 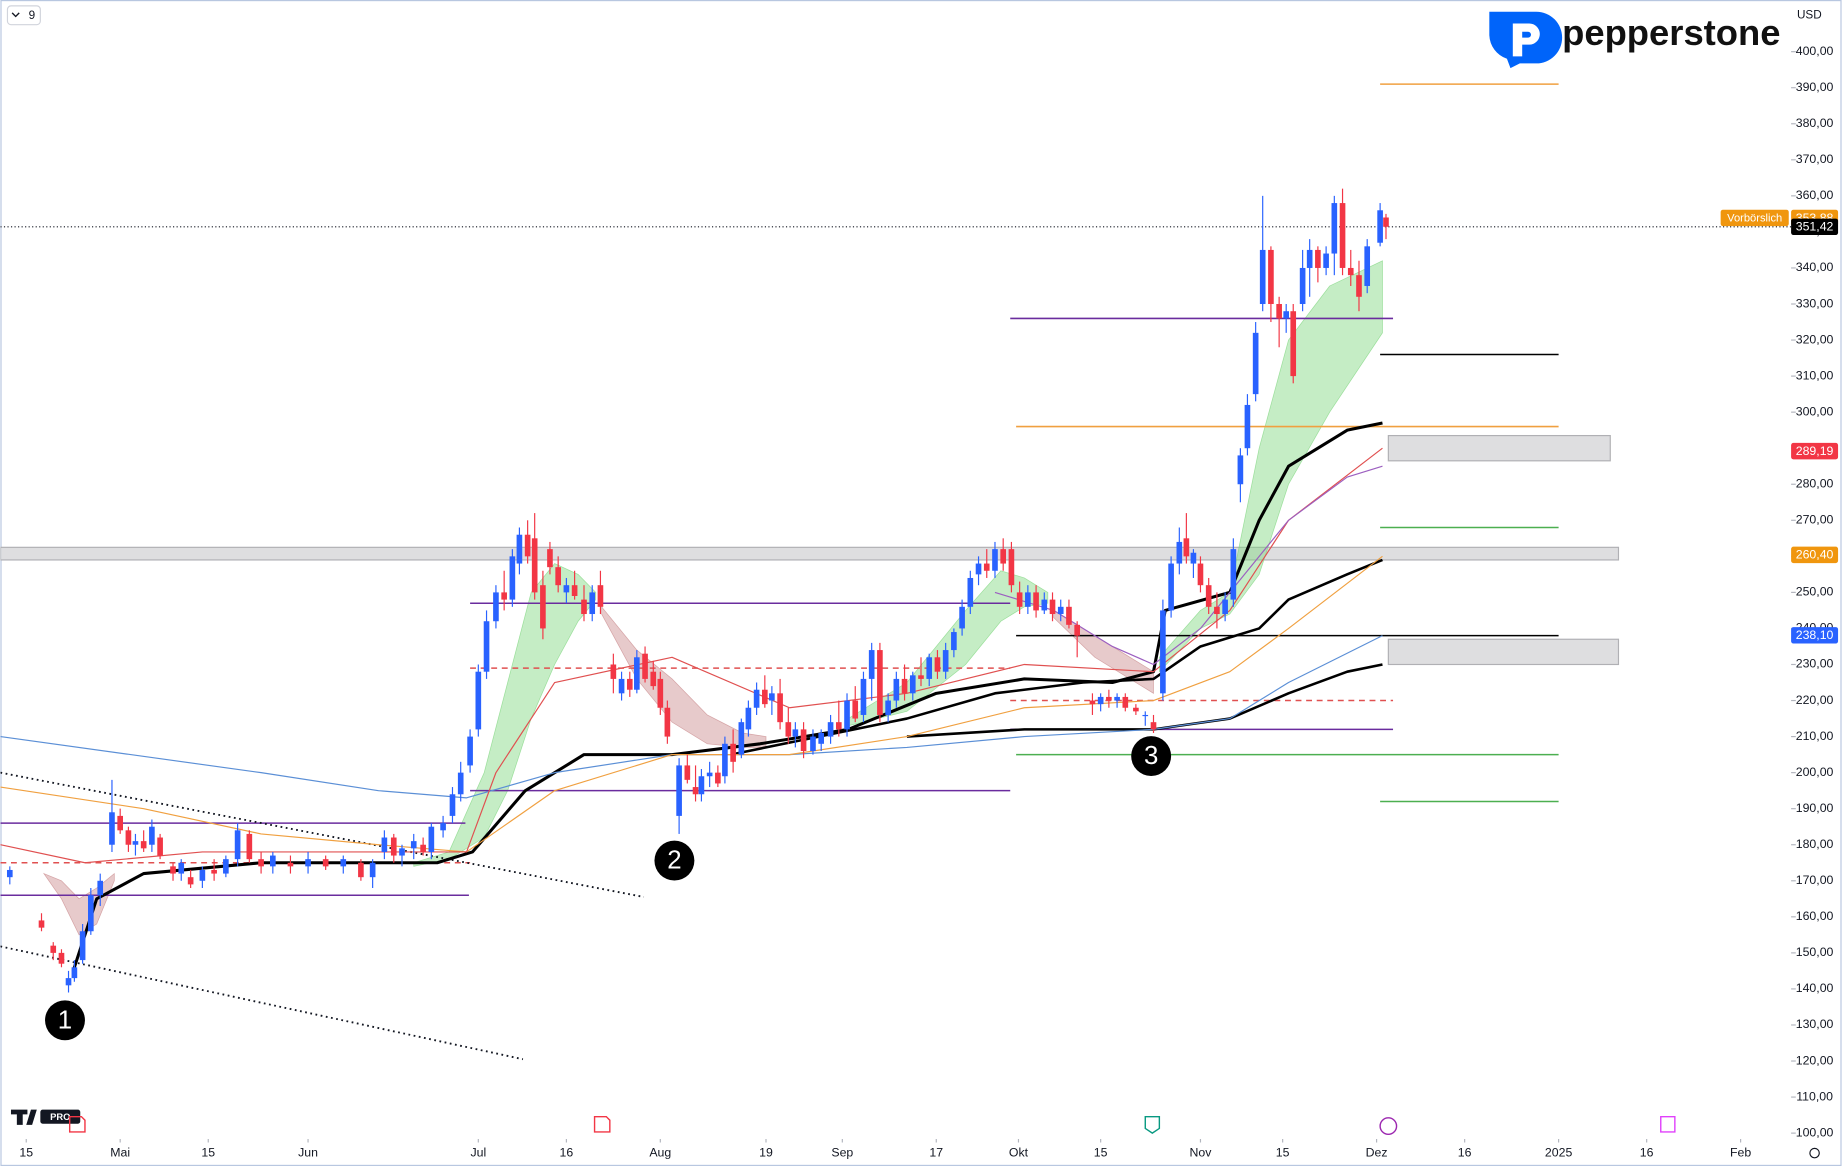 What do you see at coordinates (1526, 40) in the screenshot?
I see `logo-p` at bounding box center [1526, 40].